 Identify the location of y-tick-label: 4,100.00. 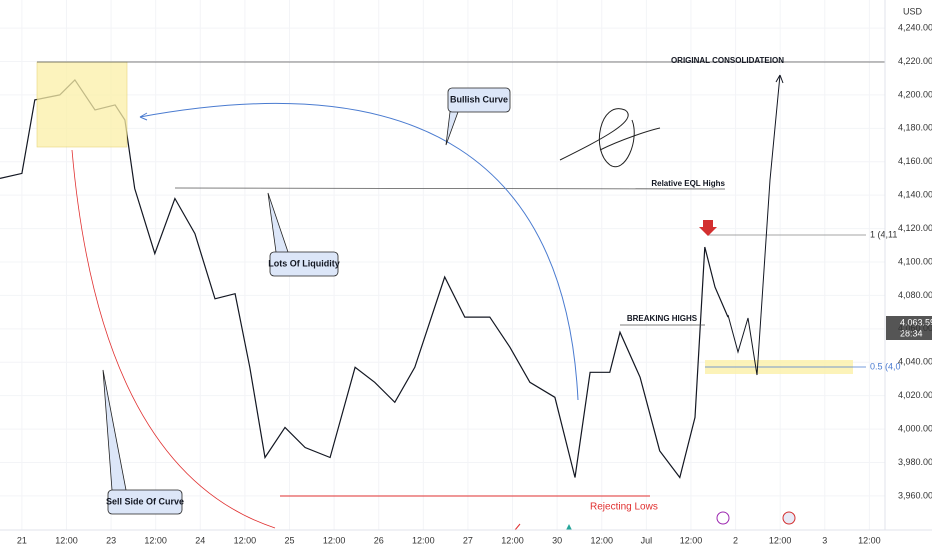
(915, 261).